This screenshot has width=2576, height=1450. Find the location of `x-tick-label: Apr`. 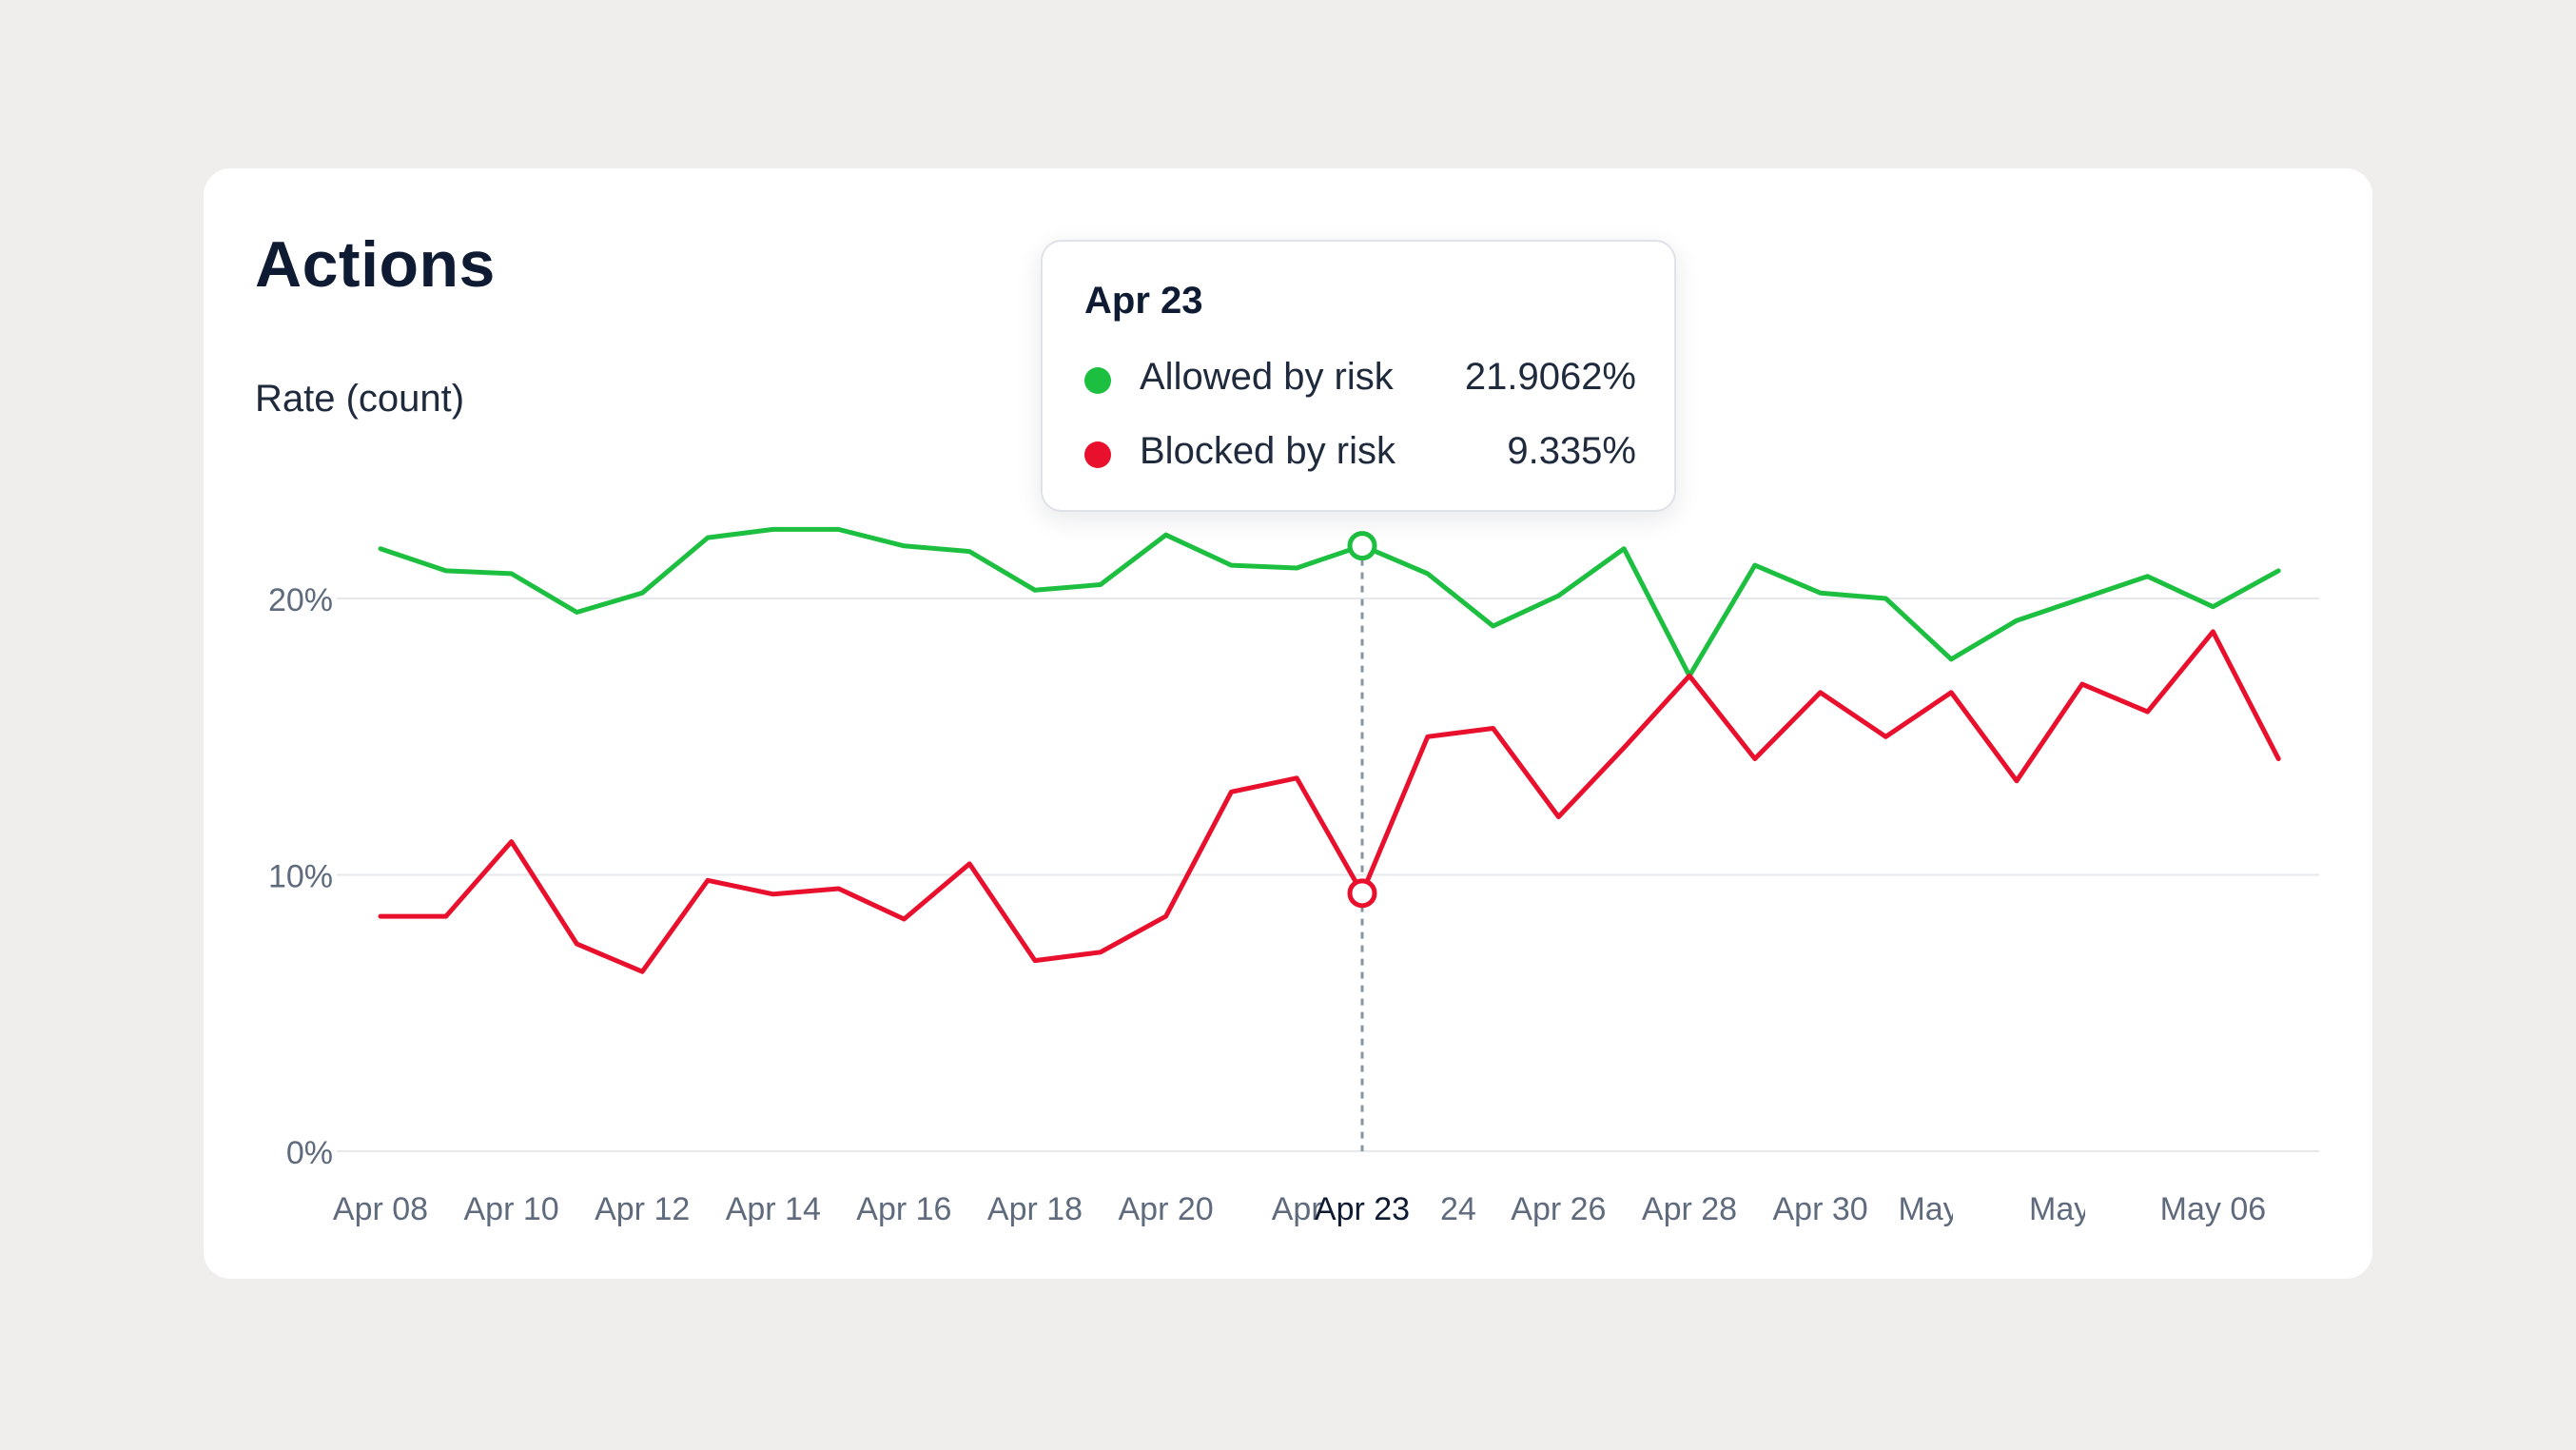

x-tick-label: Apr is located at coordinates (1297, 1209).